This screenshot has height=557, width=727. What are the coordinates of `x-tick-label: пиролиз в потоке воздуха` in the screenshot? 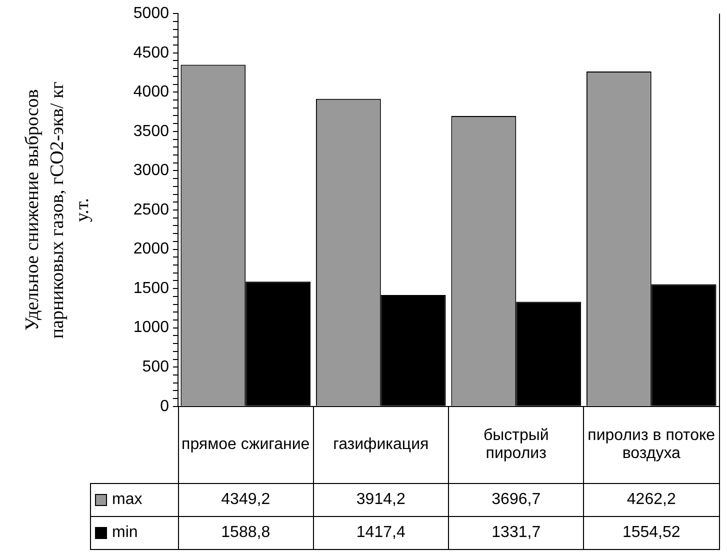 It's located at (651, 445).